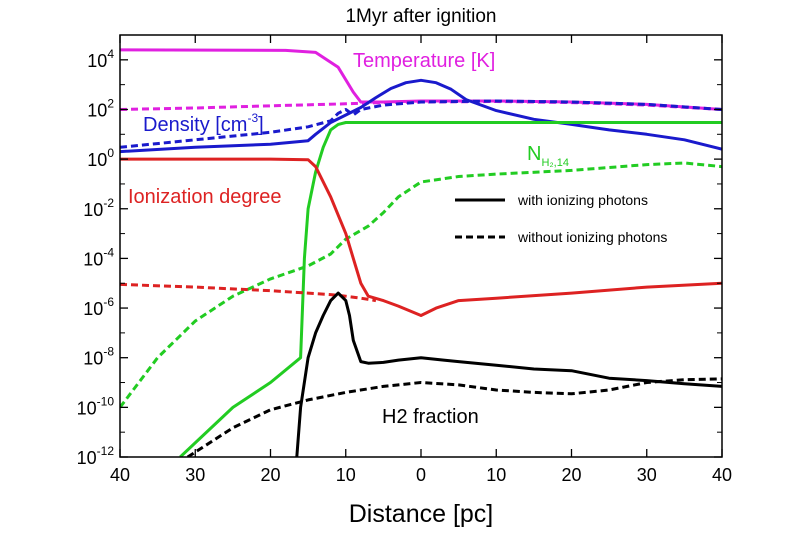 This screenshot has height=533, width=800. Describe the element at coordinates (204, 197) in the screenshot. I see `annotation-ionization: Ionization degree` at that location.